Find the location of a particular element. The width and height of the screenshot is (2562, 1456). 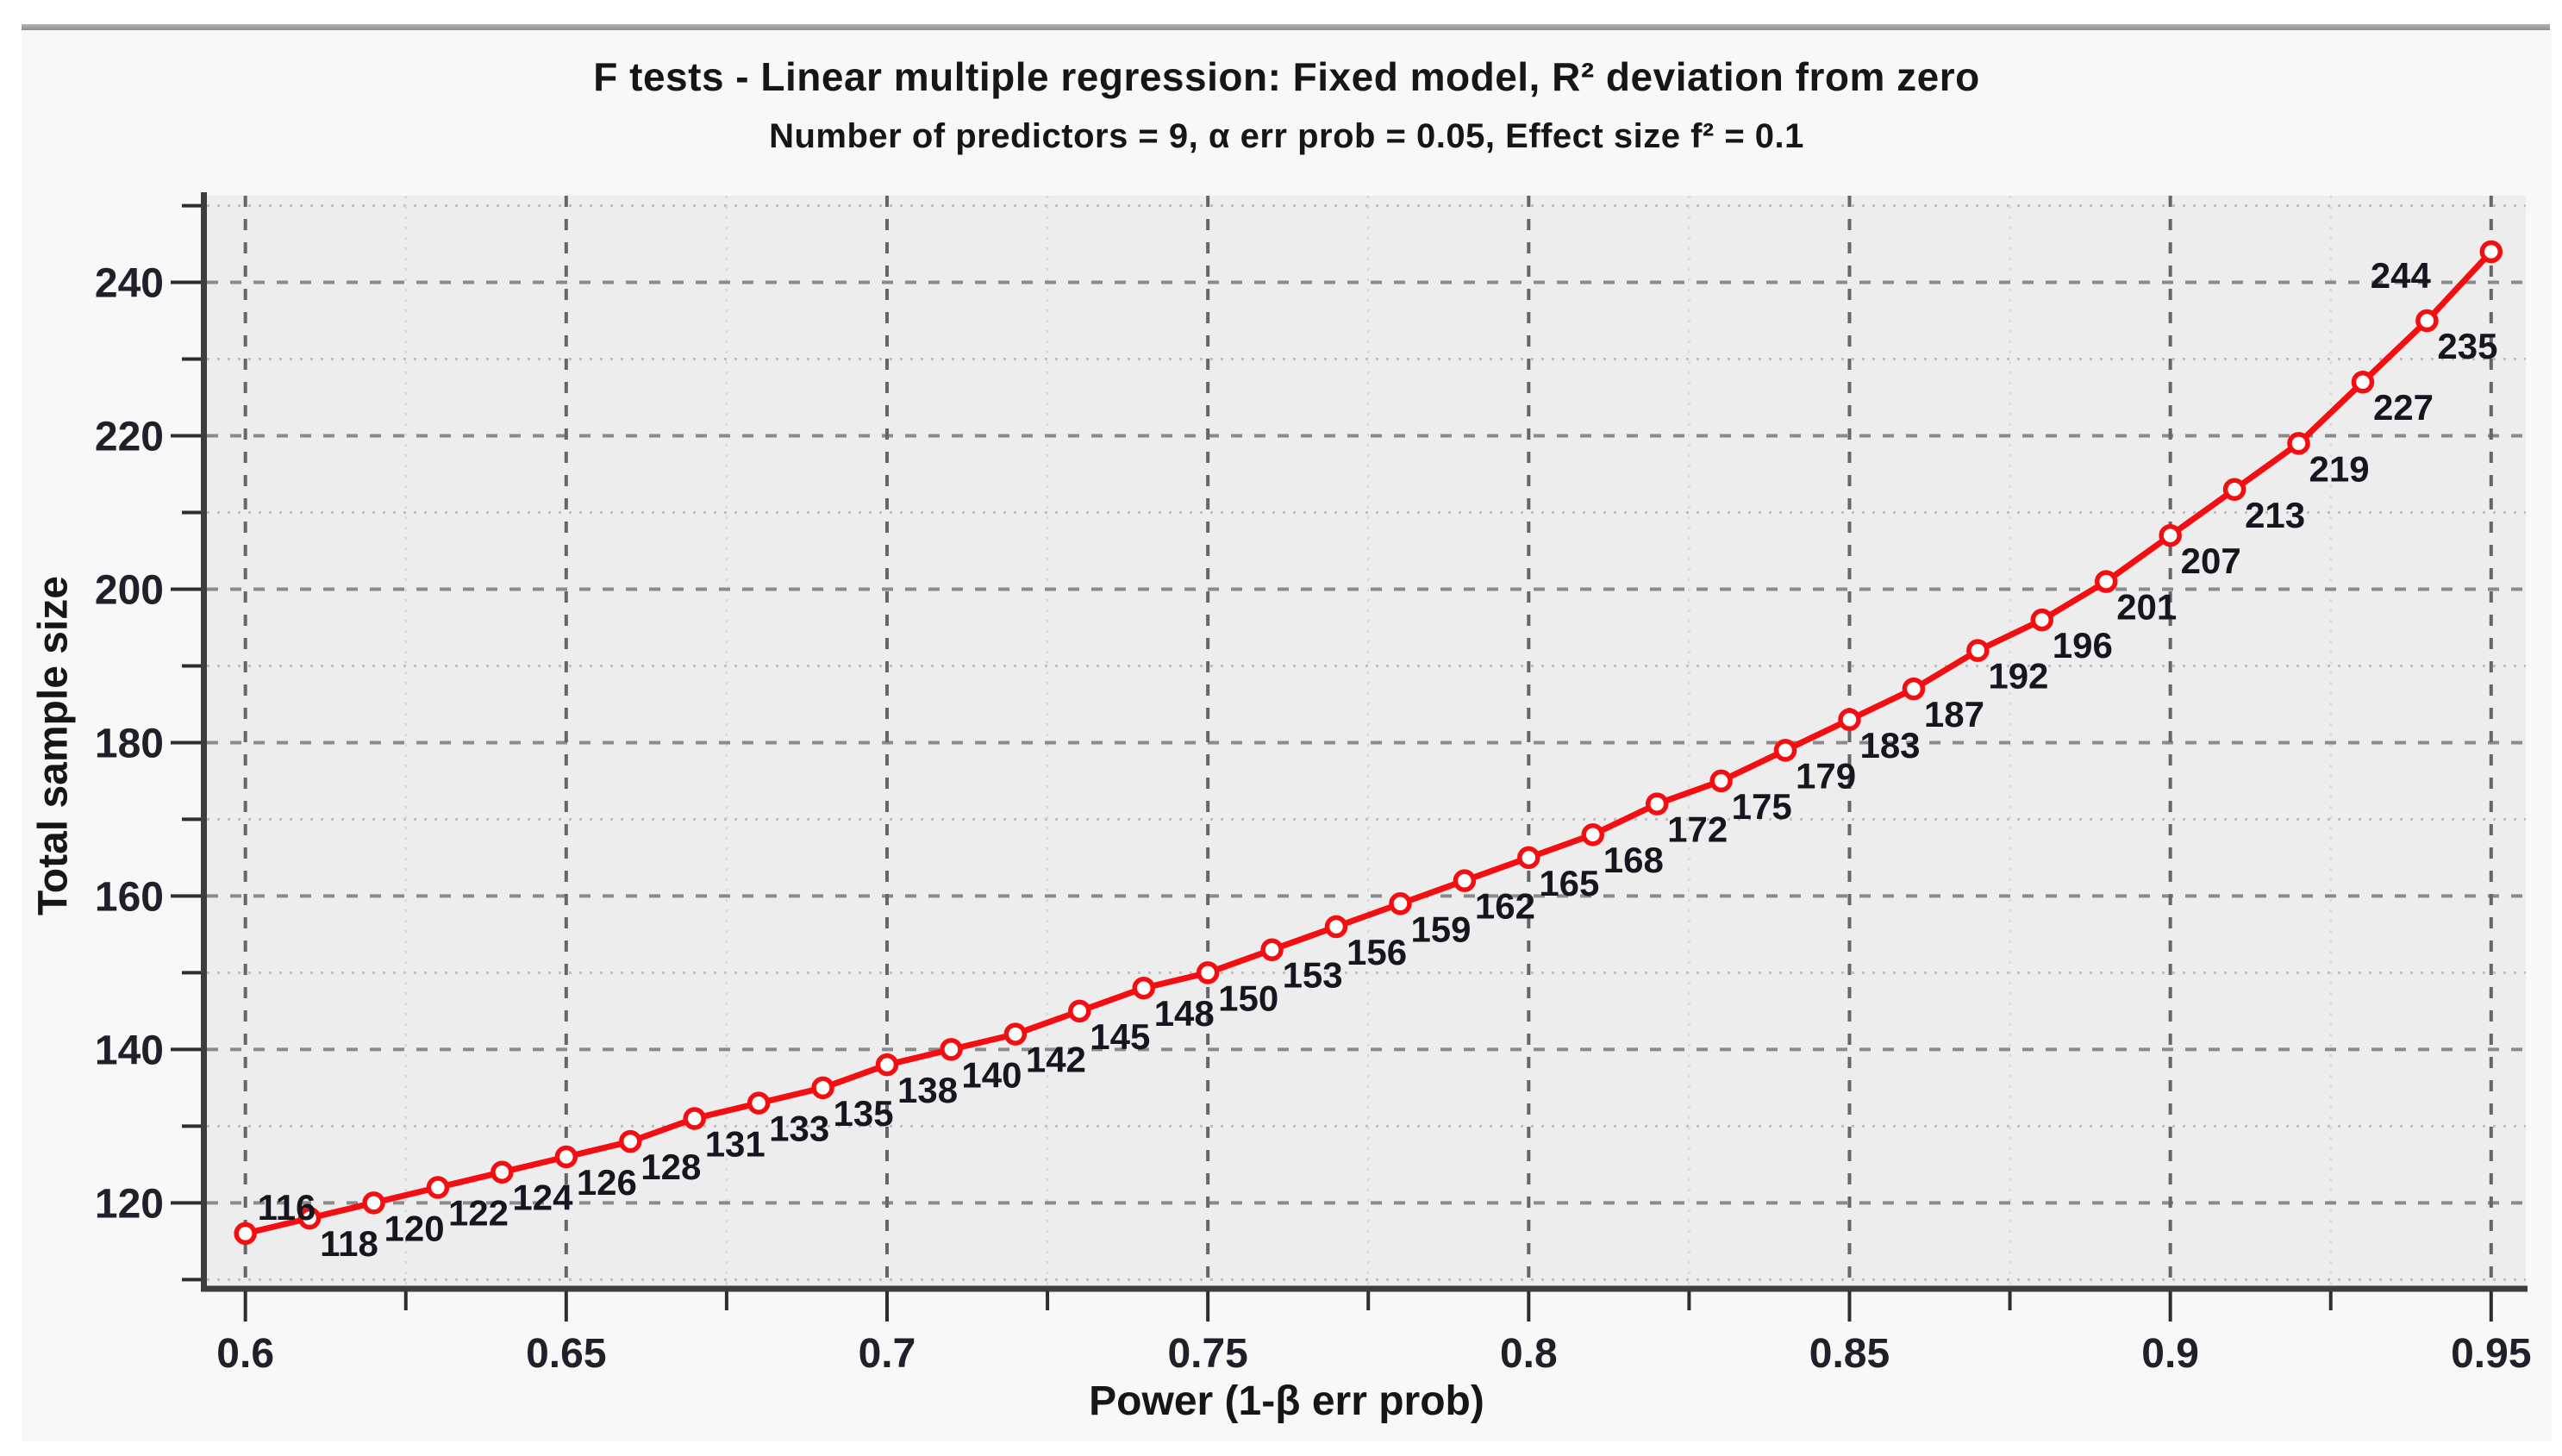

data-point-label: 219 is located at coordinates (2339, 469).